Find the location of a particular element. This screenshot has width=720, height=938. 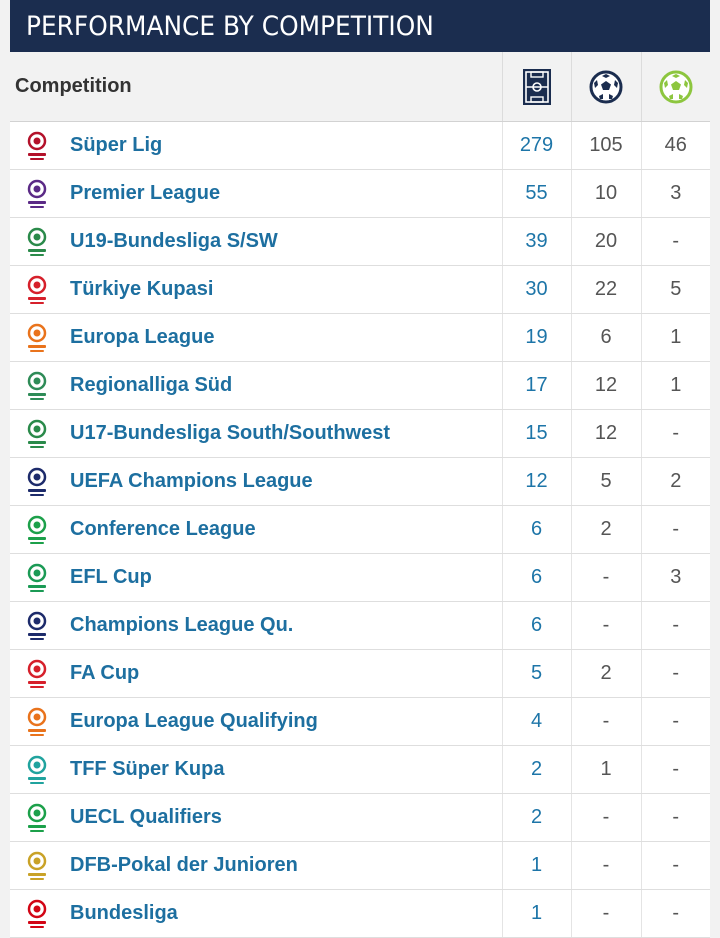

table-header-row: Competition is located at coordinates (360, 87).